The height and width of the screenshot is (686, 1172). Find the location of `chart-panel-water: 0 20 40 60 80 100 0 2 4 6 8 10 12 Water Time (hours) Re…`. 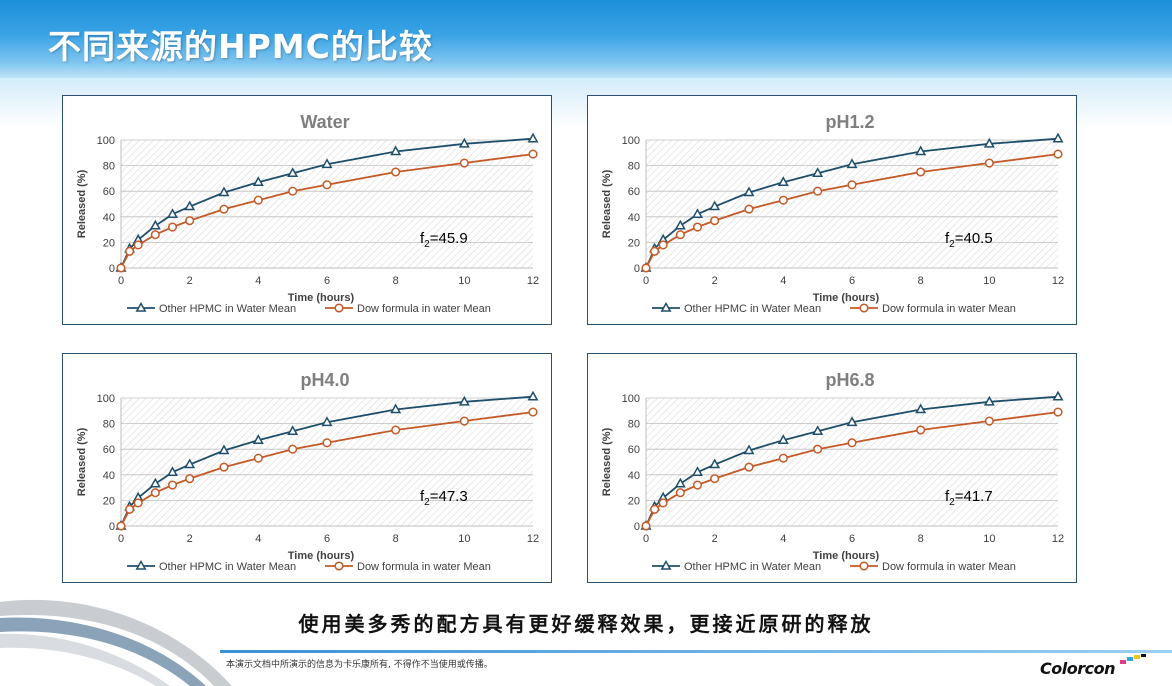

chart-panel-water: 0 20 40 60 80 100 0 2 4 6 8 10 12 Water Time (hours) Re… is located at coordinates (307, 210).